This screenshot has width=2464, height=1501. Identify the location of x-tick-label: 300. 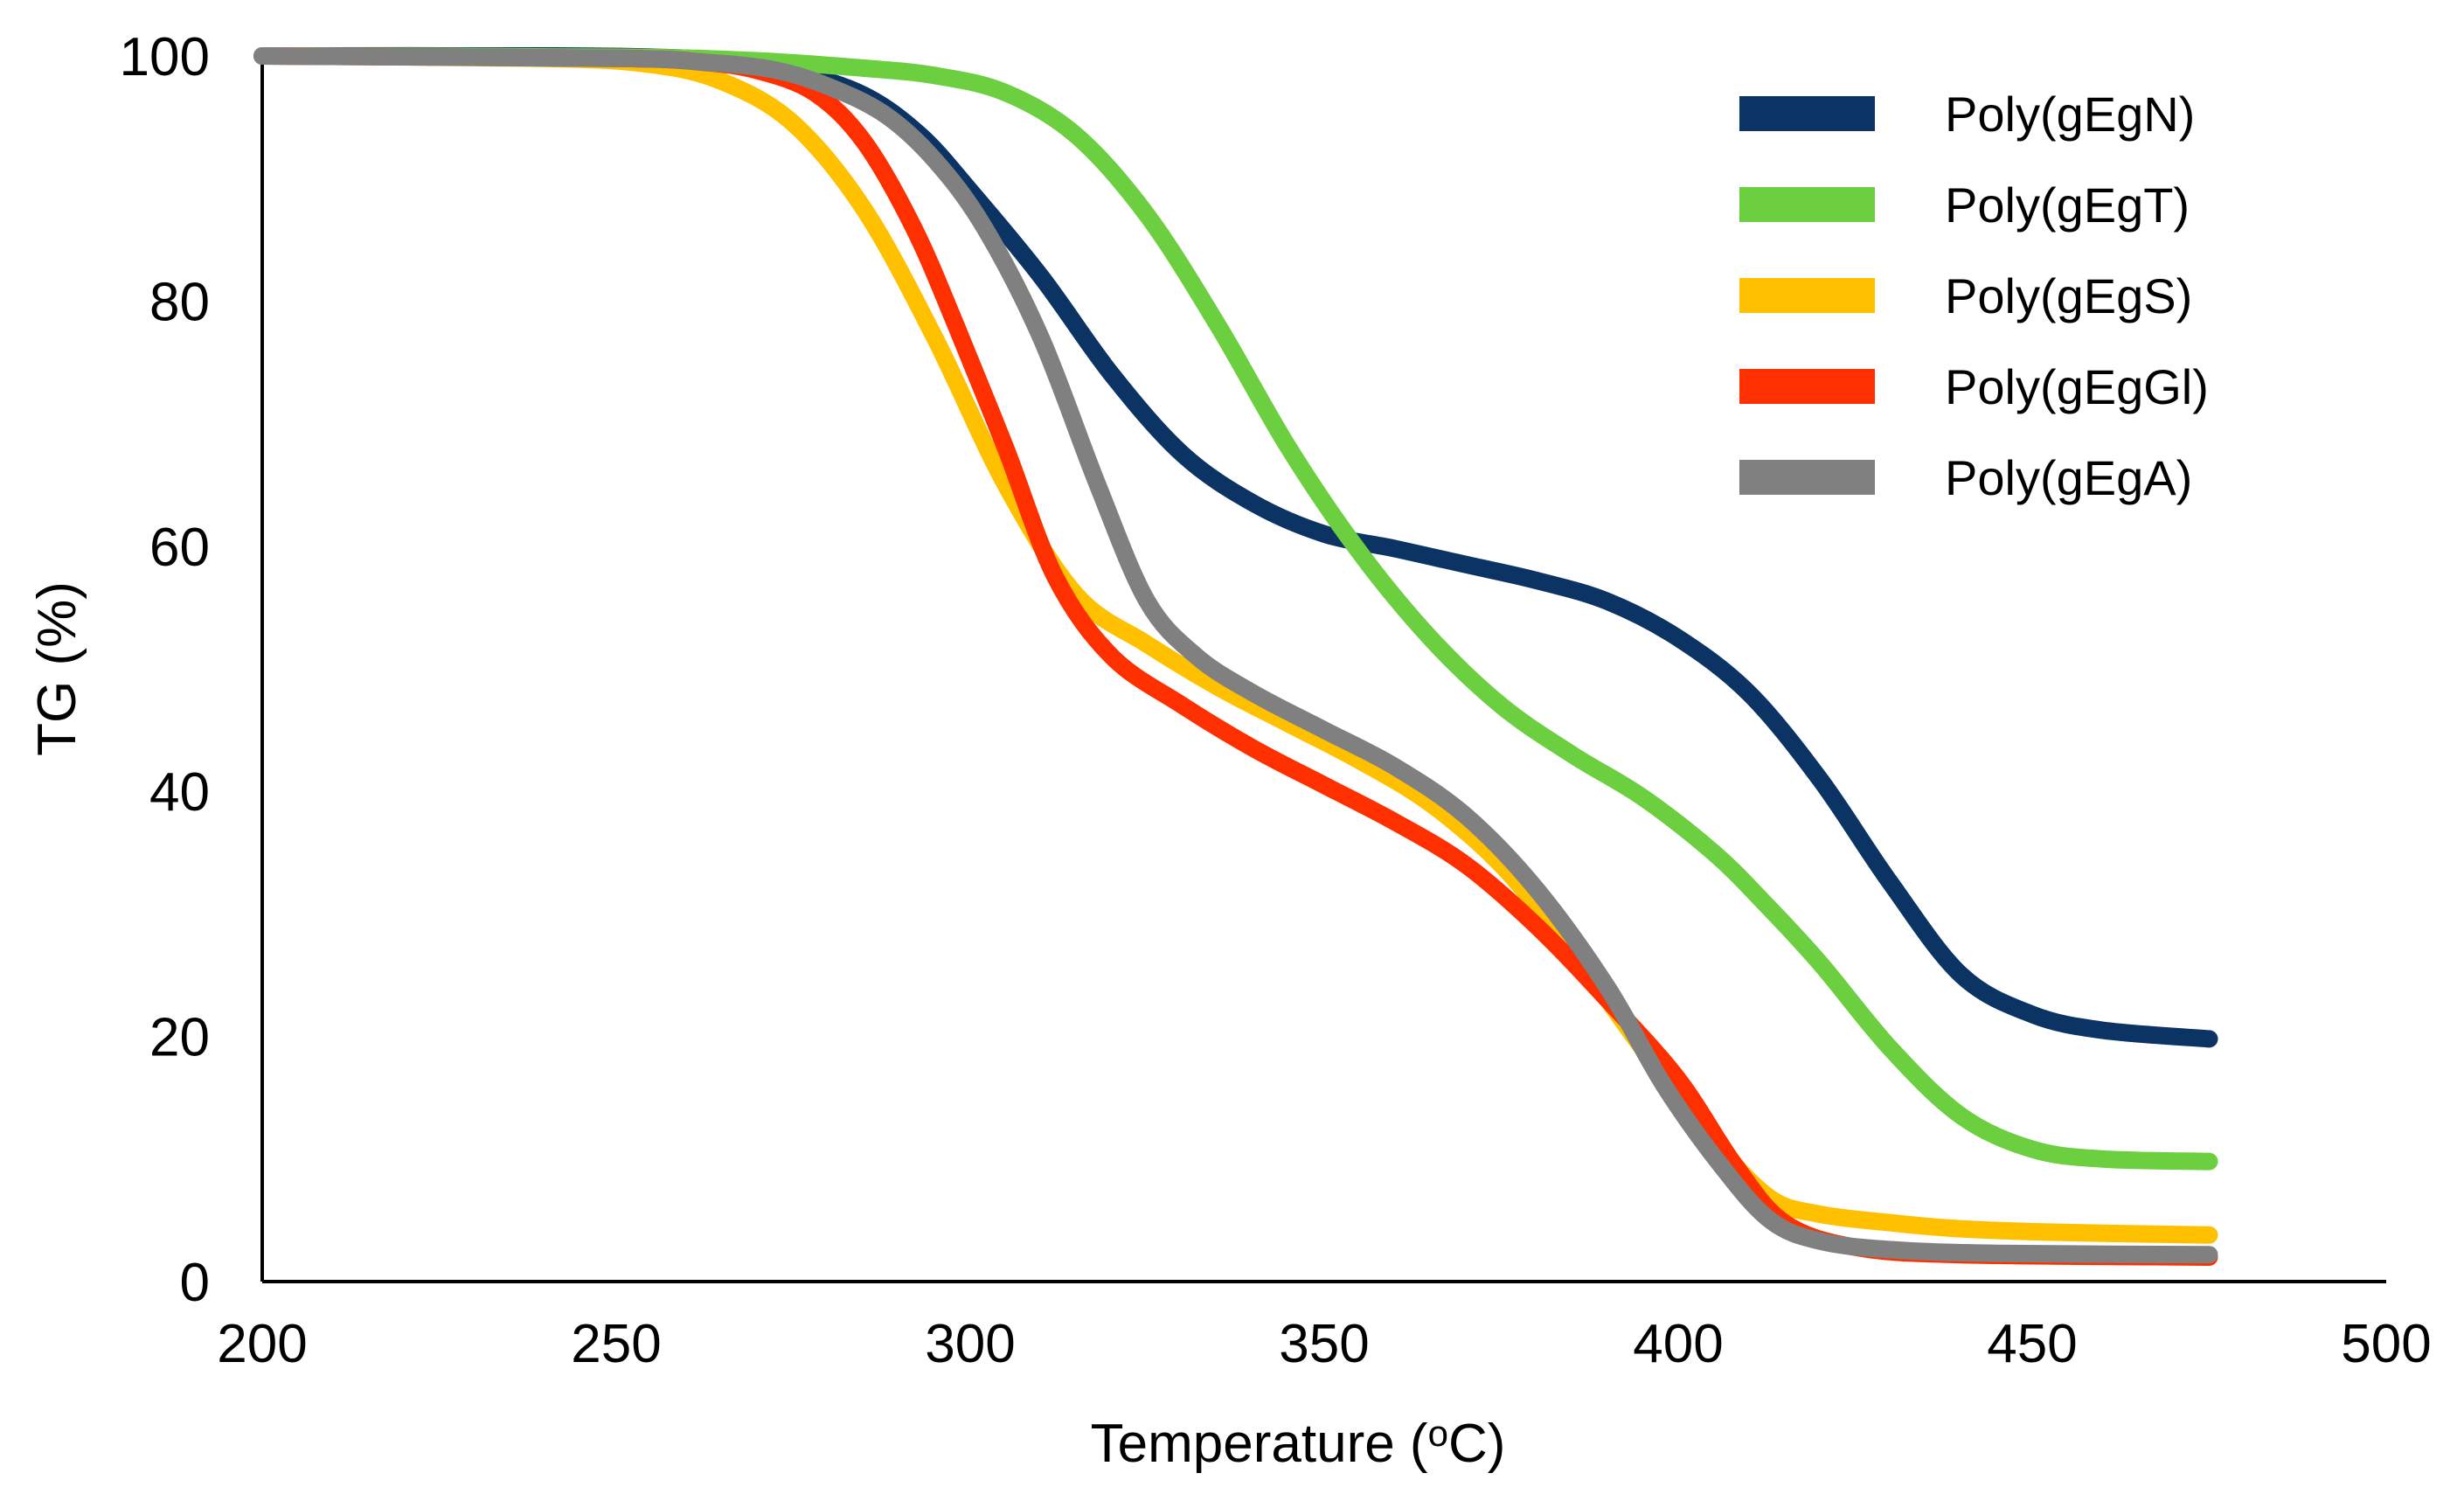
(970, 1344).